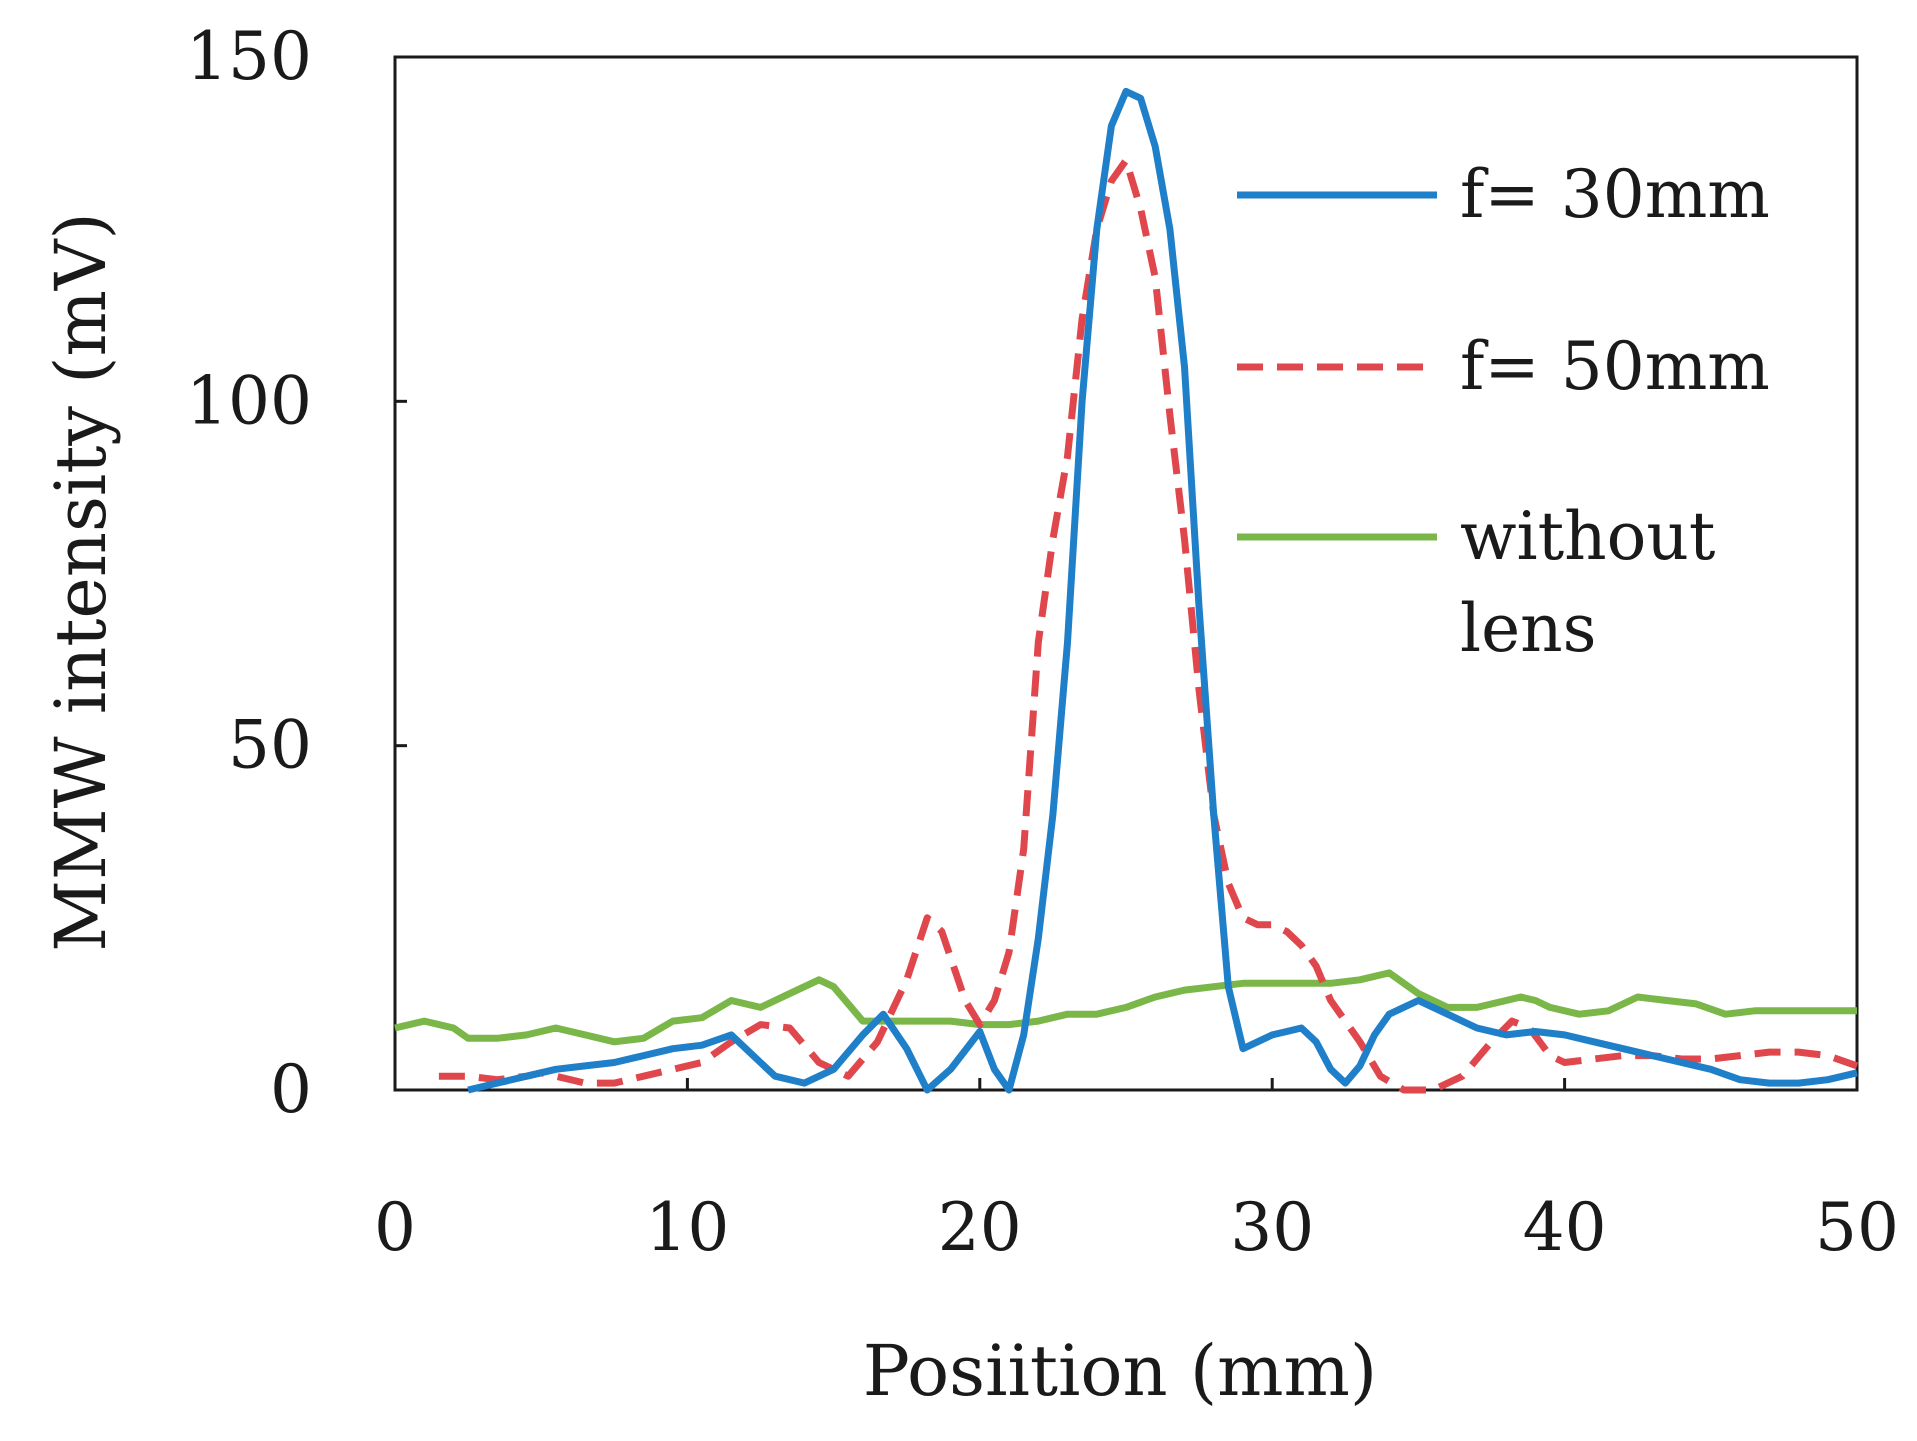  I want to click on y-tick-label: 100, so click(249, 400).